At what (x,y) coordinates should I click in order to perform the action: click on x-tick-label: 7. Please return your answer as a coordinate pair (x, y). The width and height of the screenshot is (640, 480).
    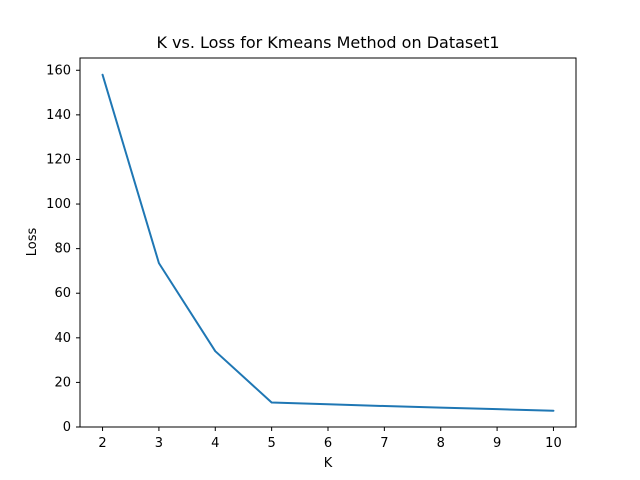
    Looking at the image, I should click on (384, 443).